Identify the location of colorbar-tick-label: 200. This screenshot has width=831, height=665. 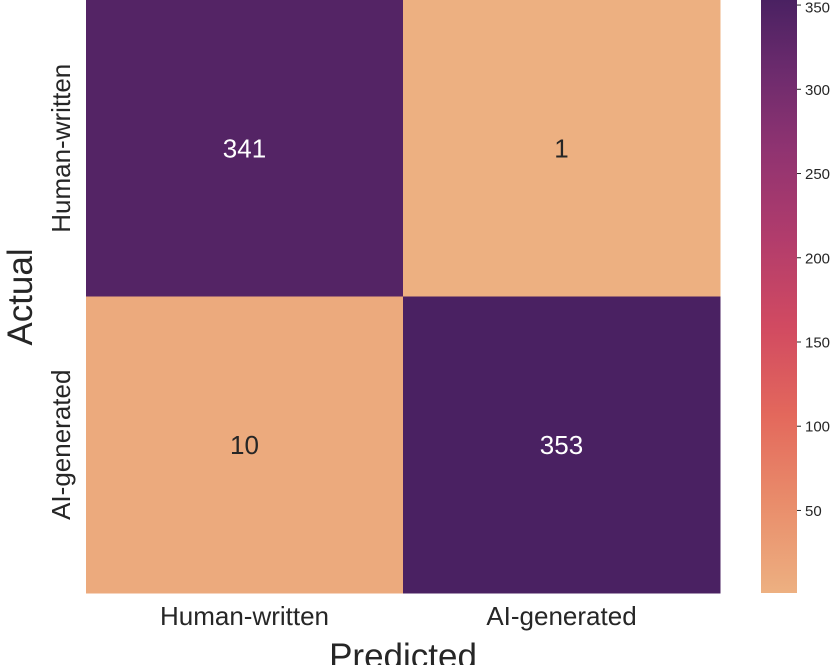
(817, 258).